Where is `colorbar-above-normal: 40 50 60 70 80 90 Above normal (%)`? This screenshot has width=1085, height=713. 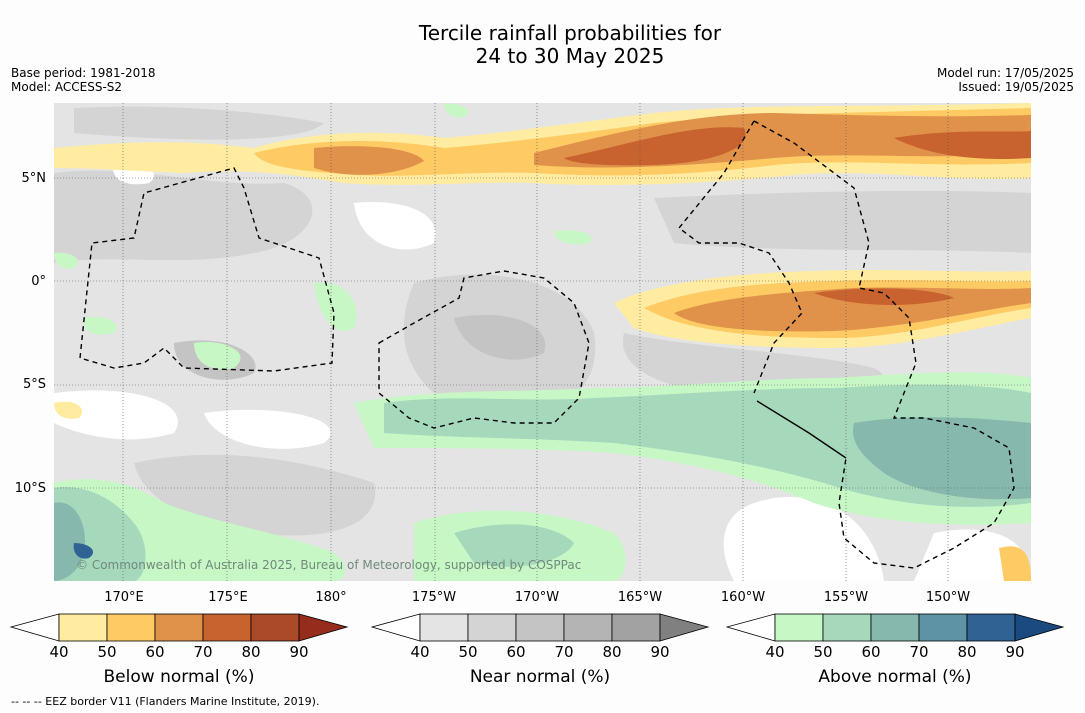
colorbar-above-normal: 40 50 60 70 80 90 Above normal (%) is located at coordinates (895, 650).